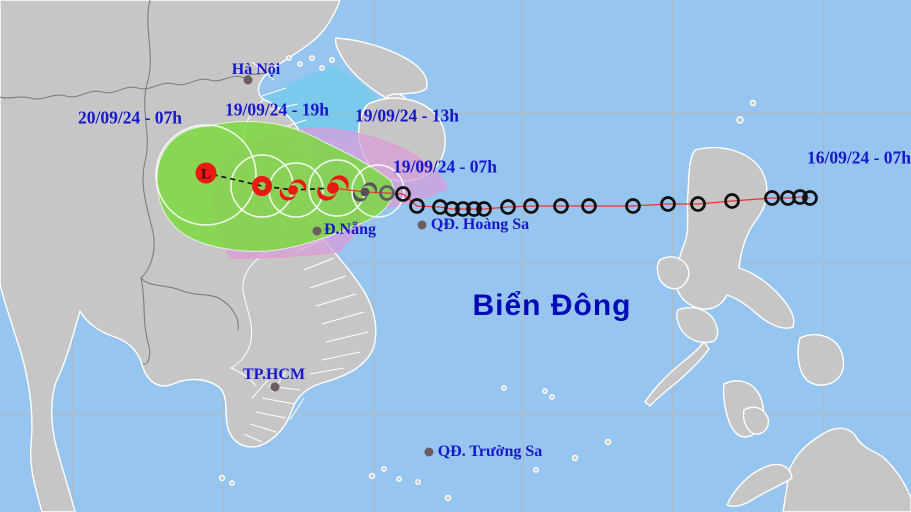 This screenshot has width=911, height=512. Describe the element at coordinates (673, 273) in the screenshot. I see `landmass-mindoro` at that location.